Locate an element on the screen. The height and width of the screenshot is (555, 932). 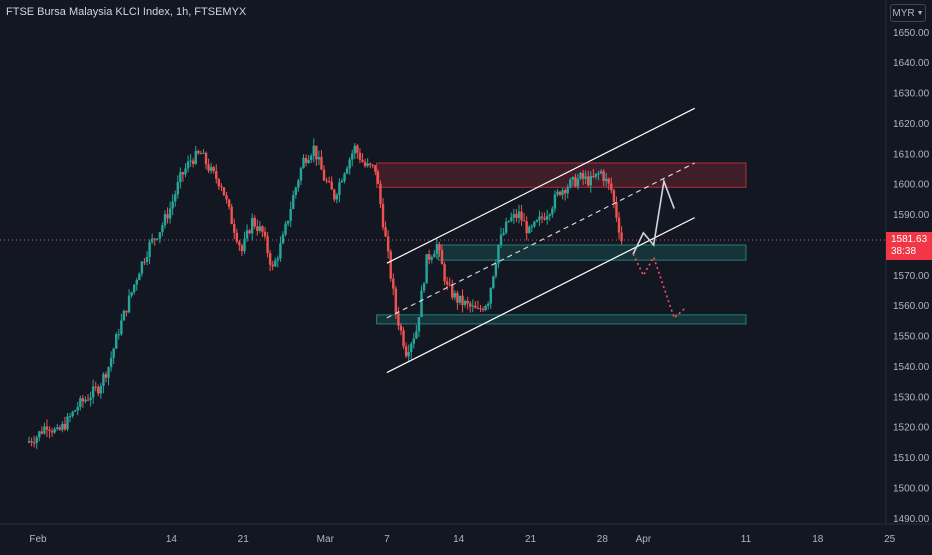
y-tick-label: 1610.00 is located at coordinates (911, 154).